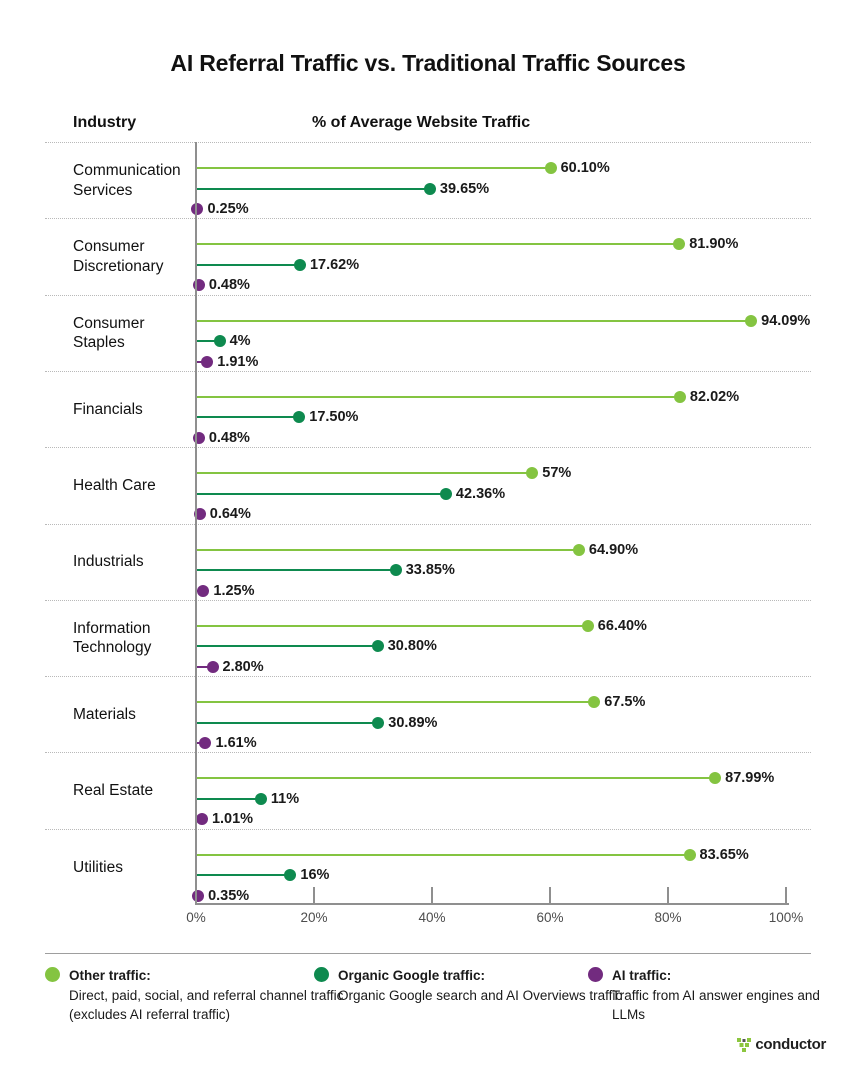  I want to click on legend-divider, so click(428, 953).